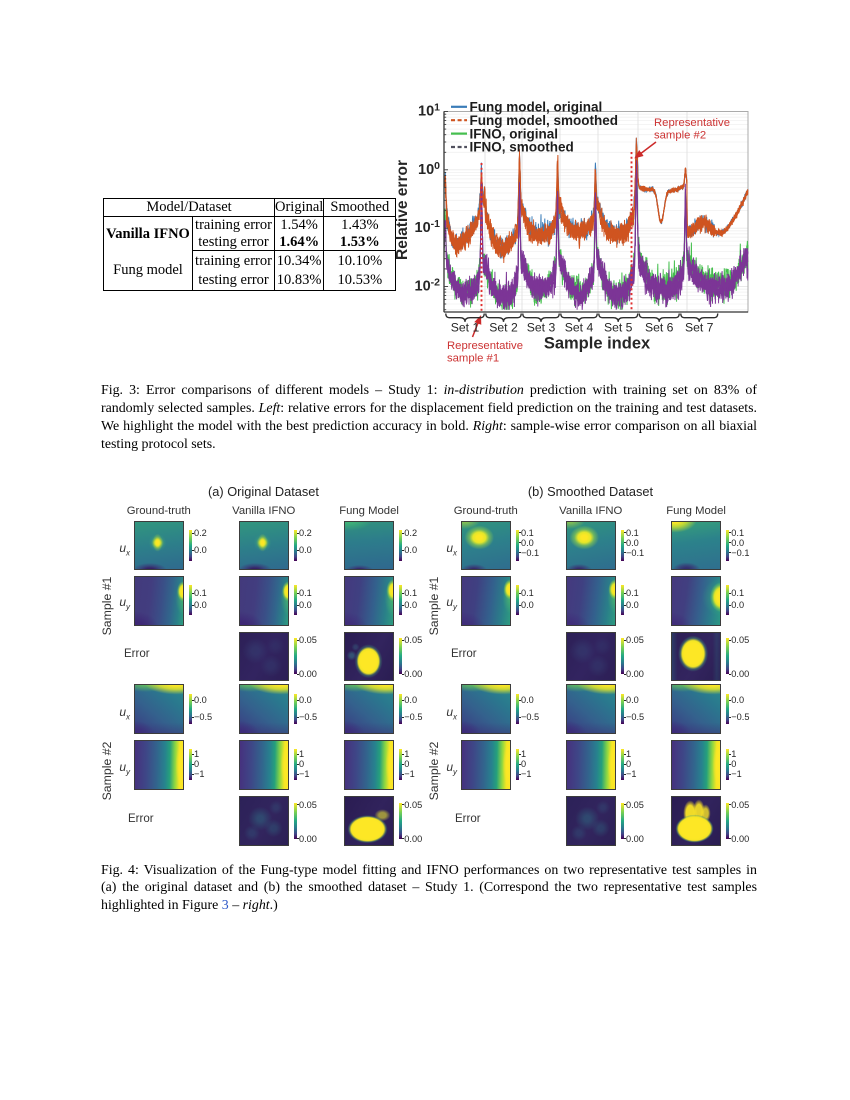 This screenshot has width=850, height=1100. I want to click on svg-text: 10¹, so click(429, 111).